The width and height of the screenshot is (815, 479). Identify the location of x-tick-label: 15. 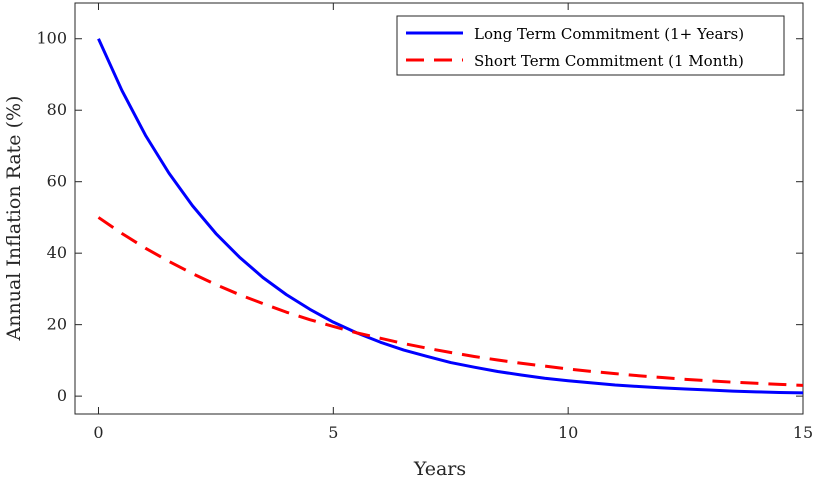
(803, 432).